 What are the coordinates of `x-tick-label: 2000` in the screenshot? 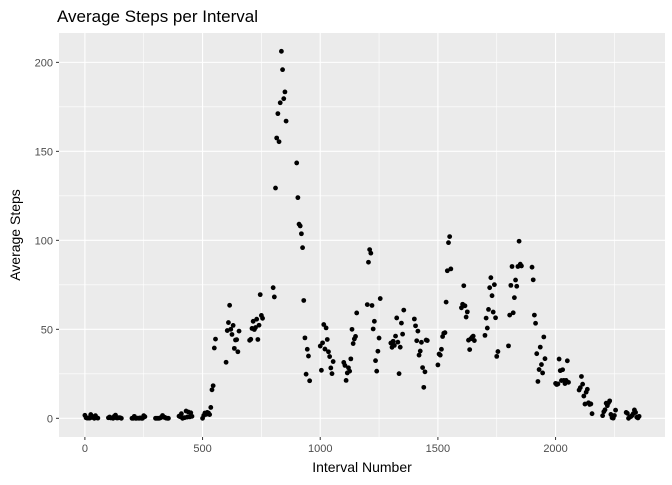 It's located at (555, 449).